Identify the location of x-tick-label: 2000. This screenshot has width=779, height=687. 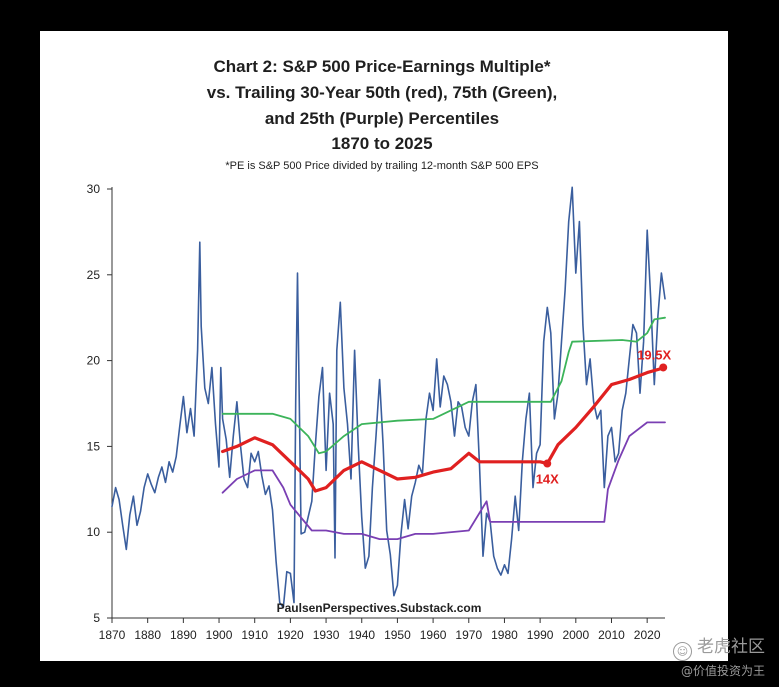
(575, 635).